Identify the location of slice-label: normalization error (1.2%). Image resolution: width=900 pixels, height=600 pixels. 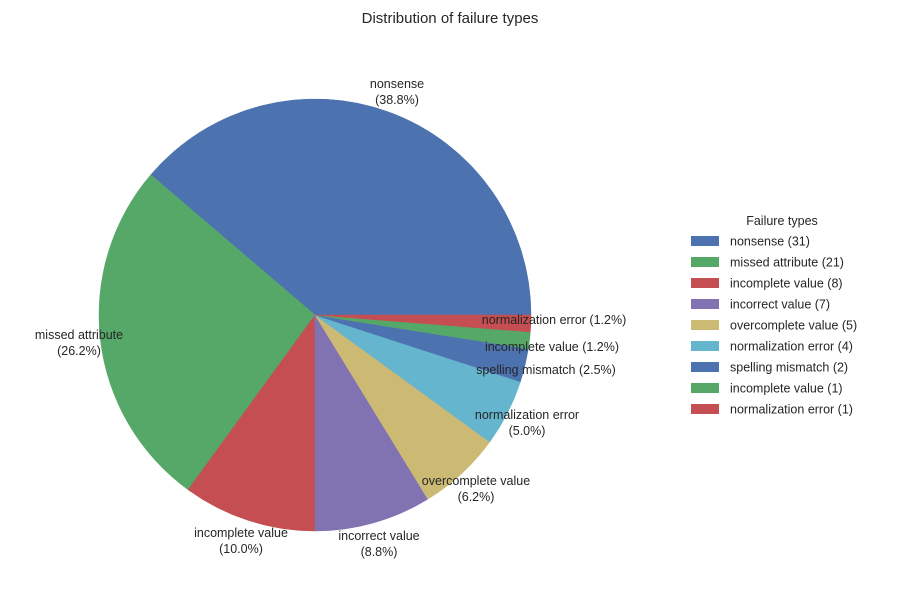
(554, 320).